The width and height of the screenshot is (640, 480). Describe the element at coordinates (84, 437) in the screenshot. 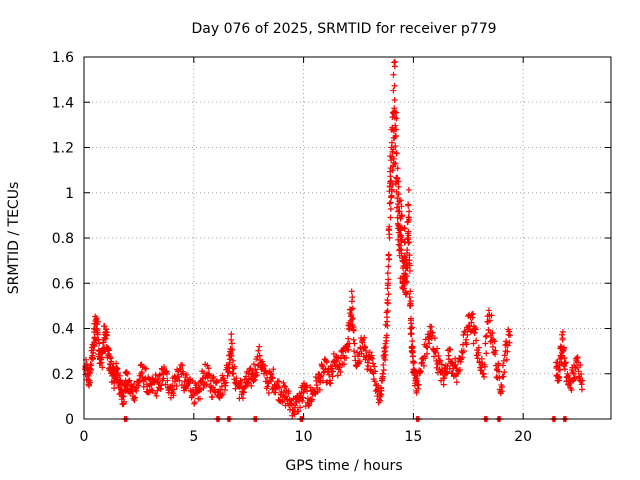

I see `x-tick-label: 0` at that location.